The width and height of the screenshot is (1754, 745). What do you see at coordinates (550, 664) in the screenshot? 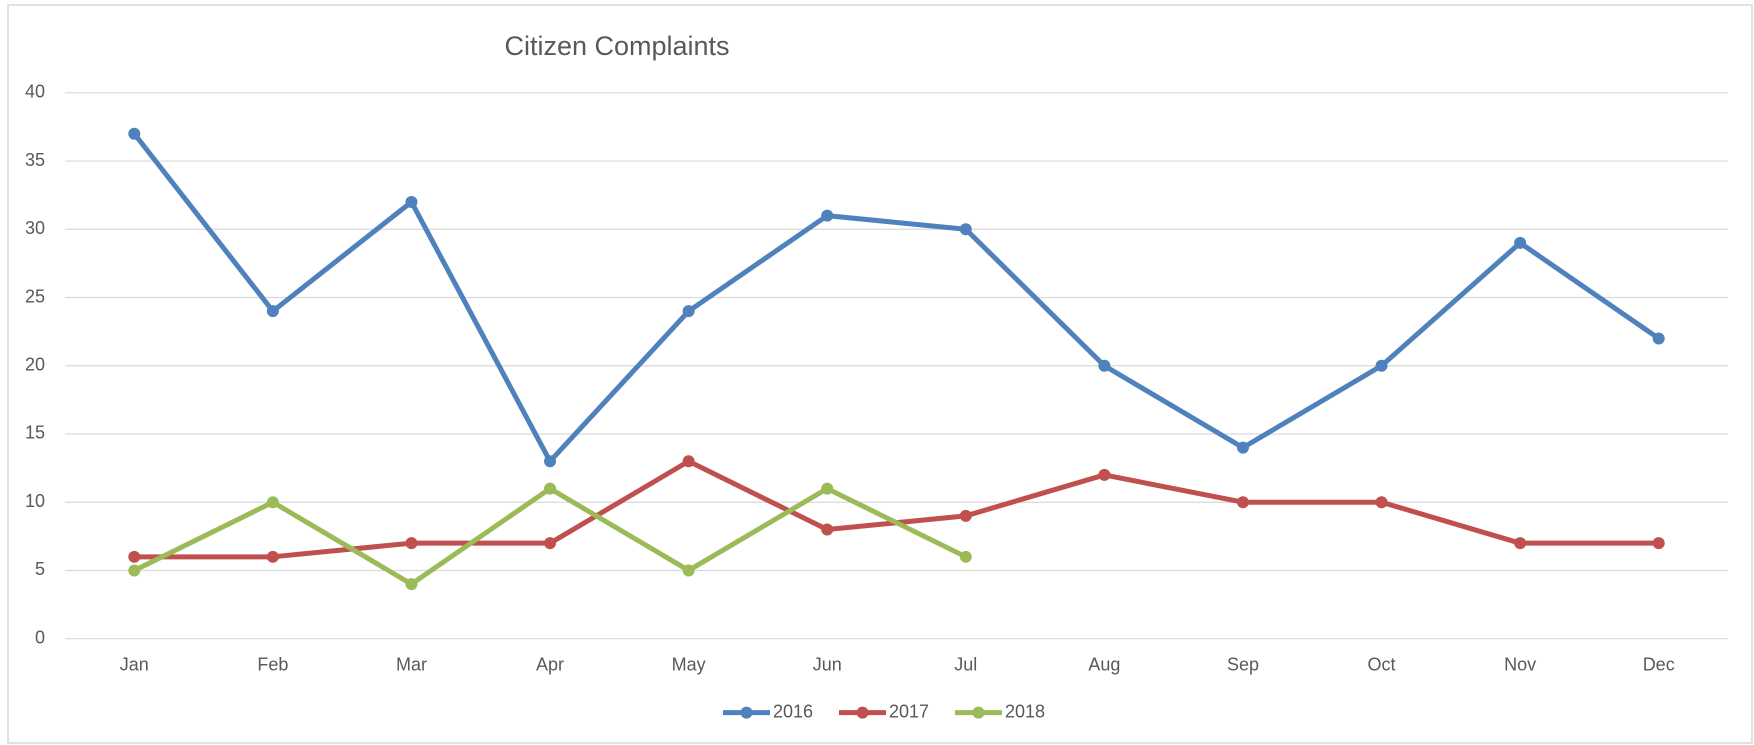
I see `x-tick-label: Apr` at bounding box center [550, 664].